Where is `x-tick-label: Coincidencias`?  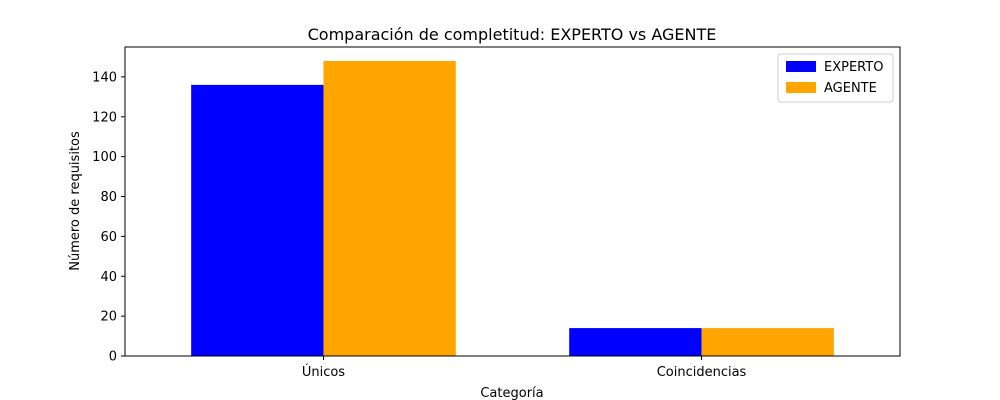
x-tick-label: Coincidencias is located at coordinates (702, 372).